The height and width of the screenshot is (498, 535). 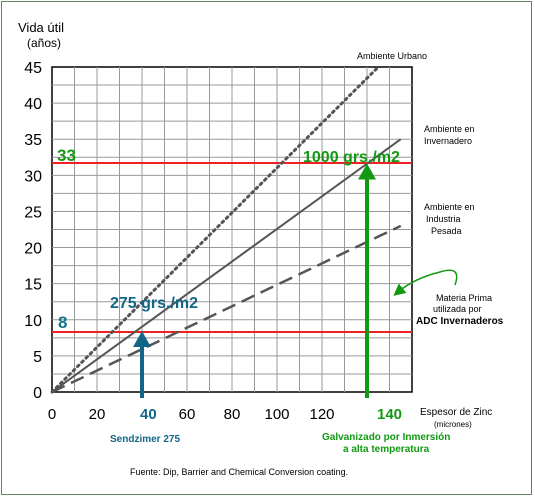 I want to click on arrow-tick-label-40: 40, so click(x=148, y=414).